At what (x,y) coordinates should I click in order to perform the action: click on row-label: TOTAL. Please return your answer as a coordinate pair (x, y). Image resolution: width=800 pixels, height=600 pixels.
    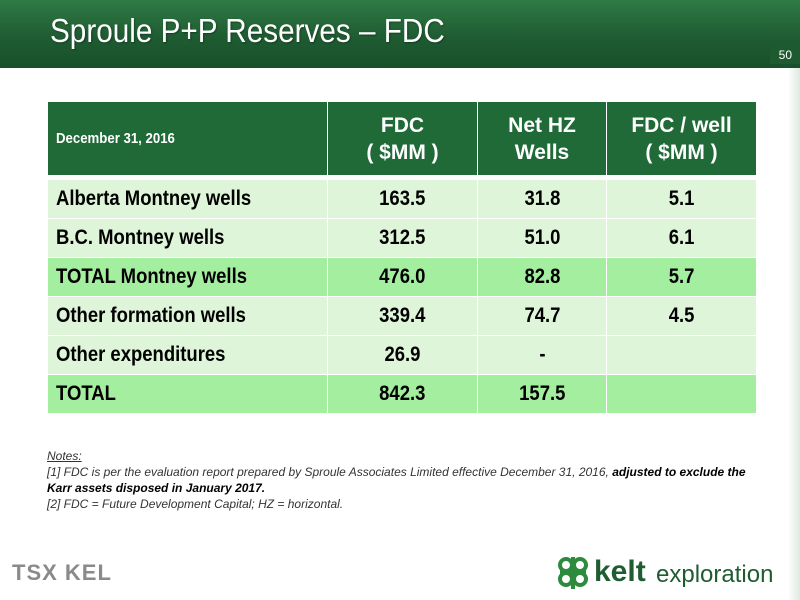
    Looking at the image, I should click on (187, 394).